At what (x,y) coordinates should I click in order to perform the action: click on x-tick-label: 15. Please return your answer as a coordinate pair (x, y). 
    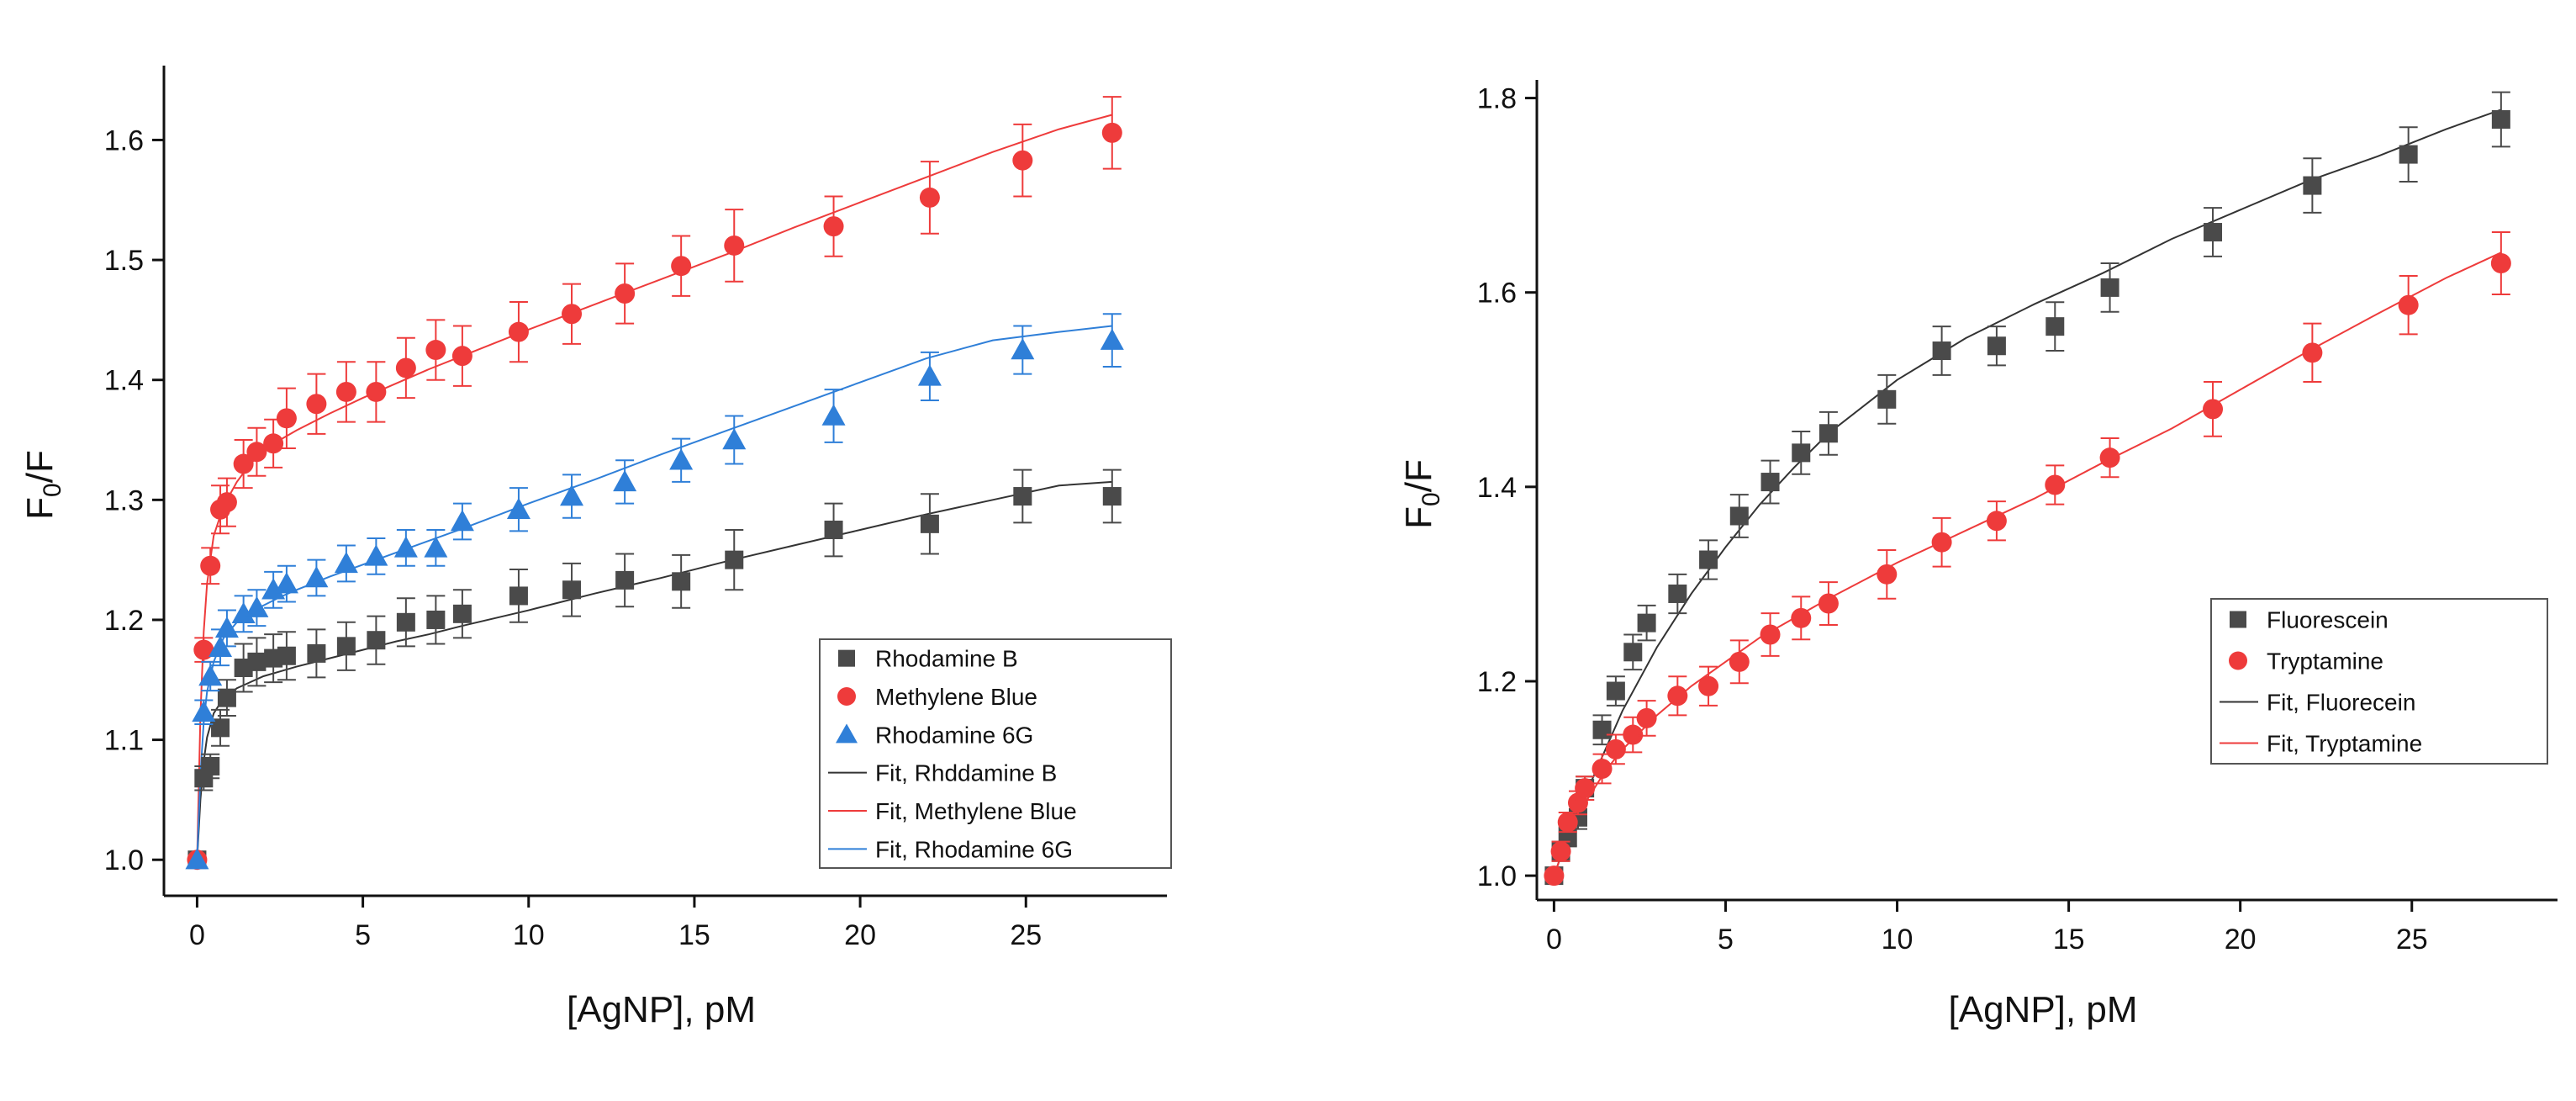
    Looking at the image, I should click on (2069, 939).